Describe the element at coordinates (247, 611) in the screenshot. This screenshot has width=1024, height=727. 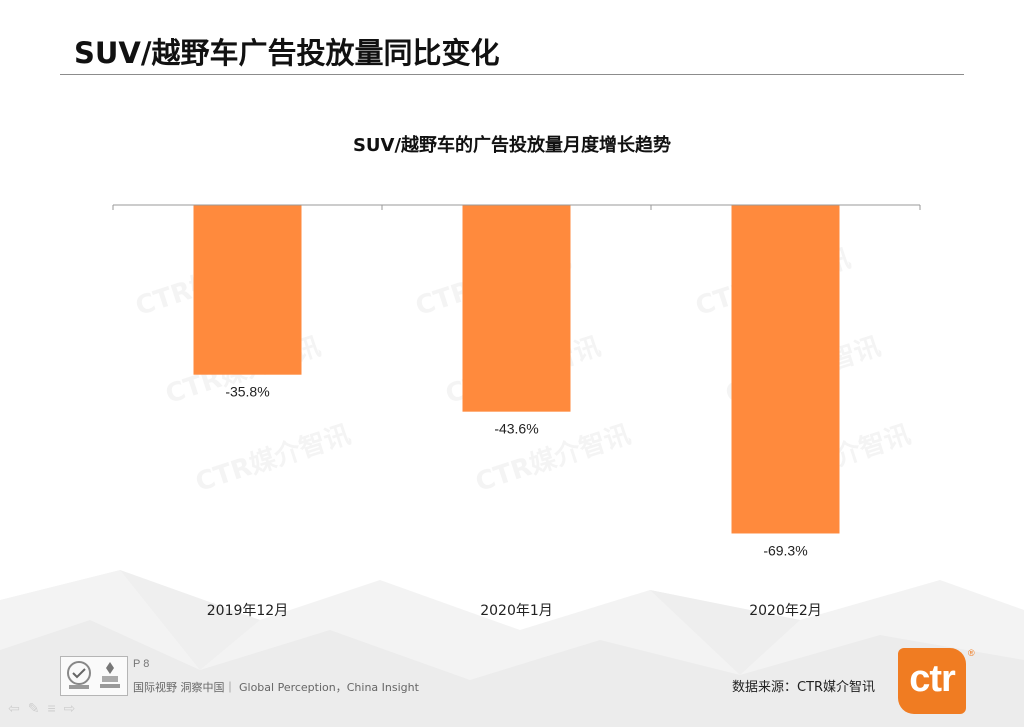
I see `category-label: 2019年12月` at that location.